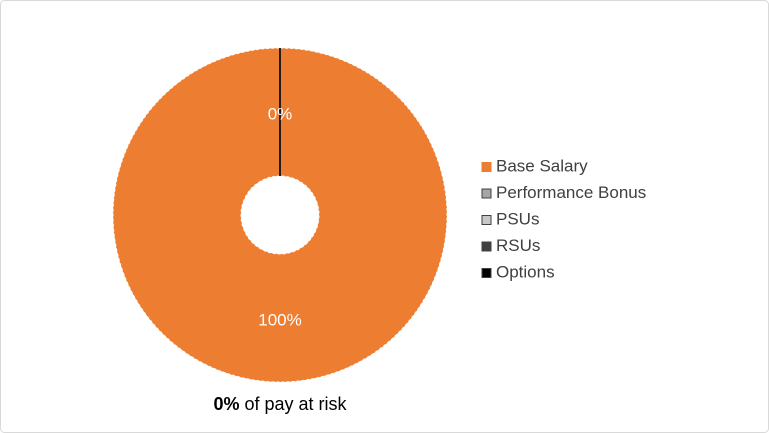  What do you see at coordinates (517, 218) in the screenshot?
I see `legend-label: PSUs` at bounding box center [517, 218].